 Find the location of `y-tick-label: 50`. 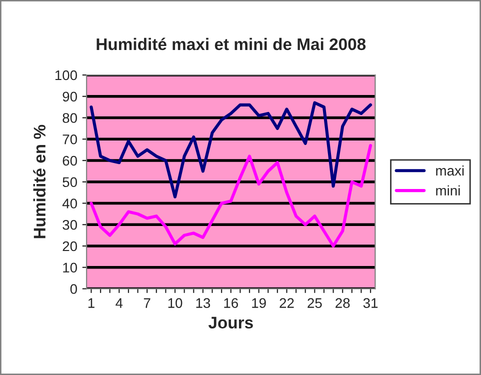

y-tick-label: 50 is located at coordinates (70, 182).